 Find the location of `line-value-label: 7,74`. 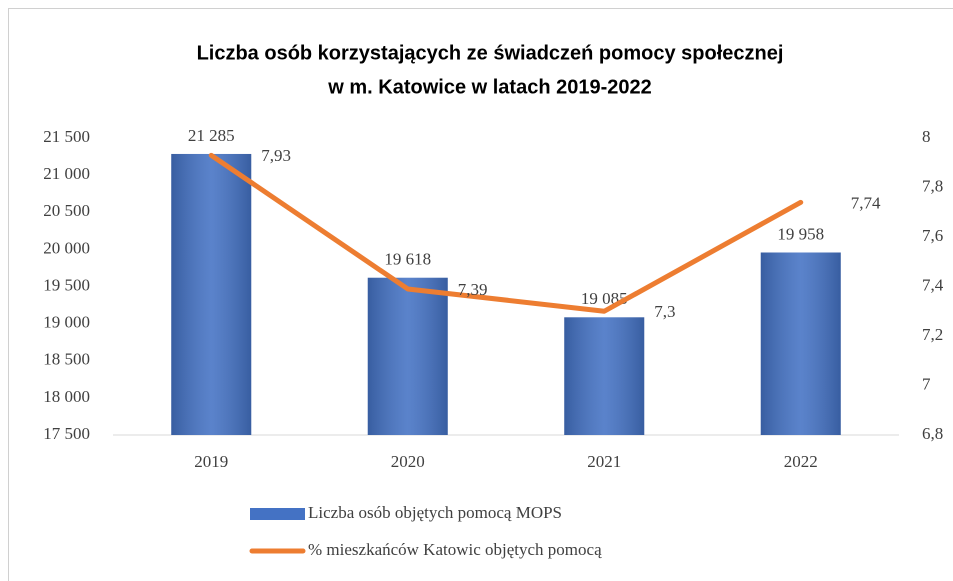

line-value-label: 7,74 is located at coordinates (866, 202).